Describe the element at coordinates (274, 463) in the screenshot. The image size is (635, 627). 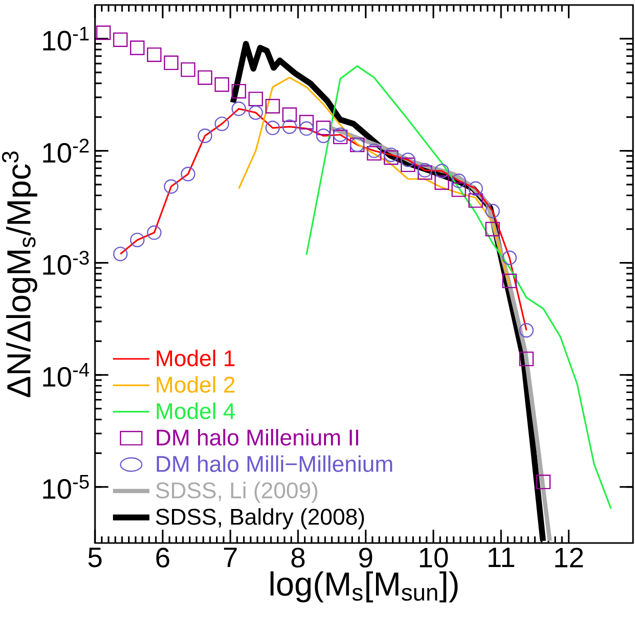
I see `legend-label: DM halo Milli−Millenium` at that location.